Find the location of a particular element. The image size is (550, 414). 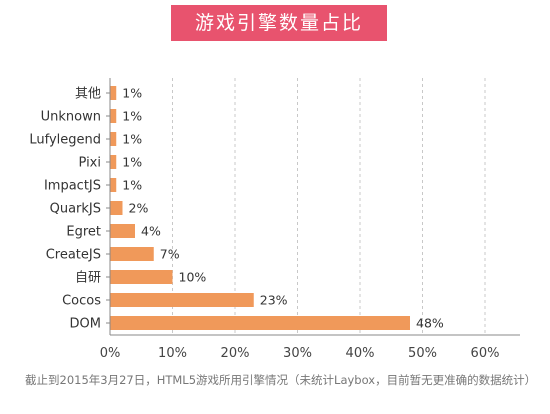

x-tick-label: 0% is located at coordinates (110, 353).